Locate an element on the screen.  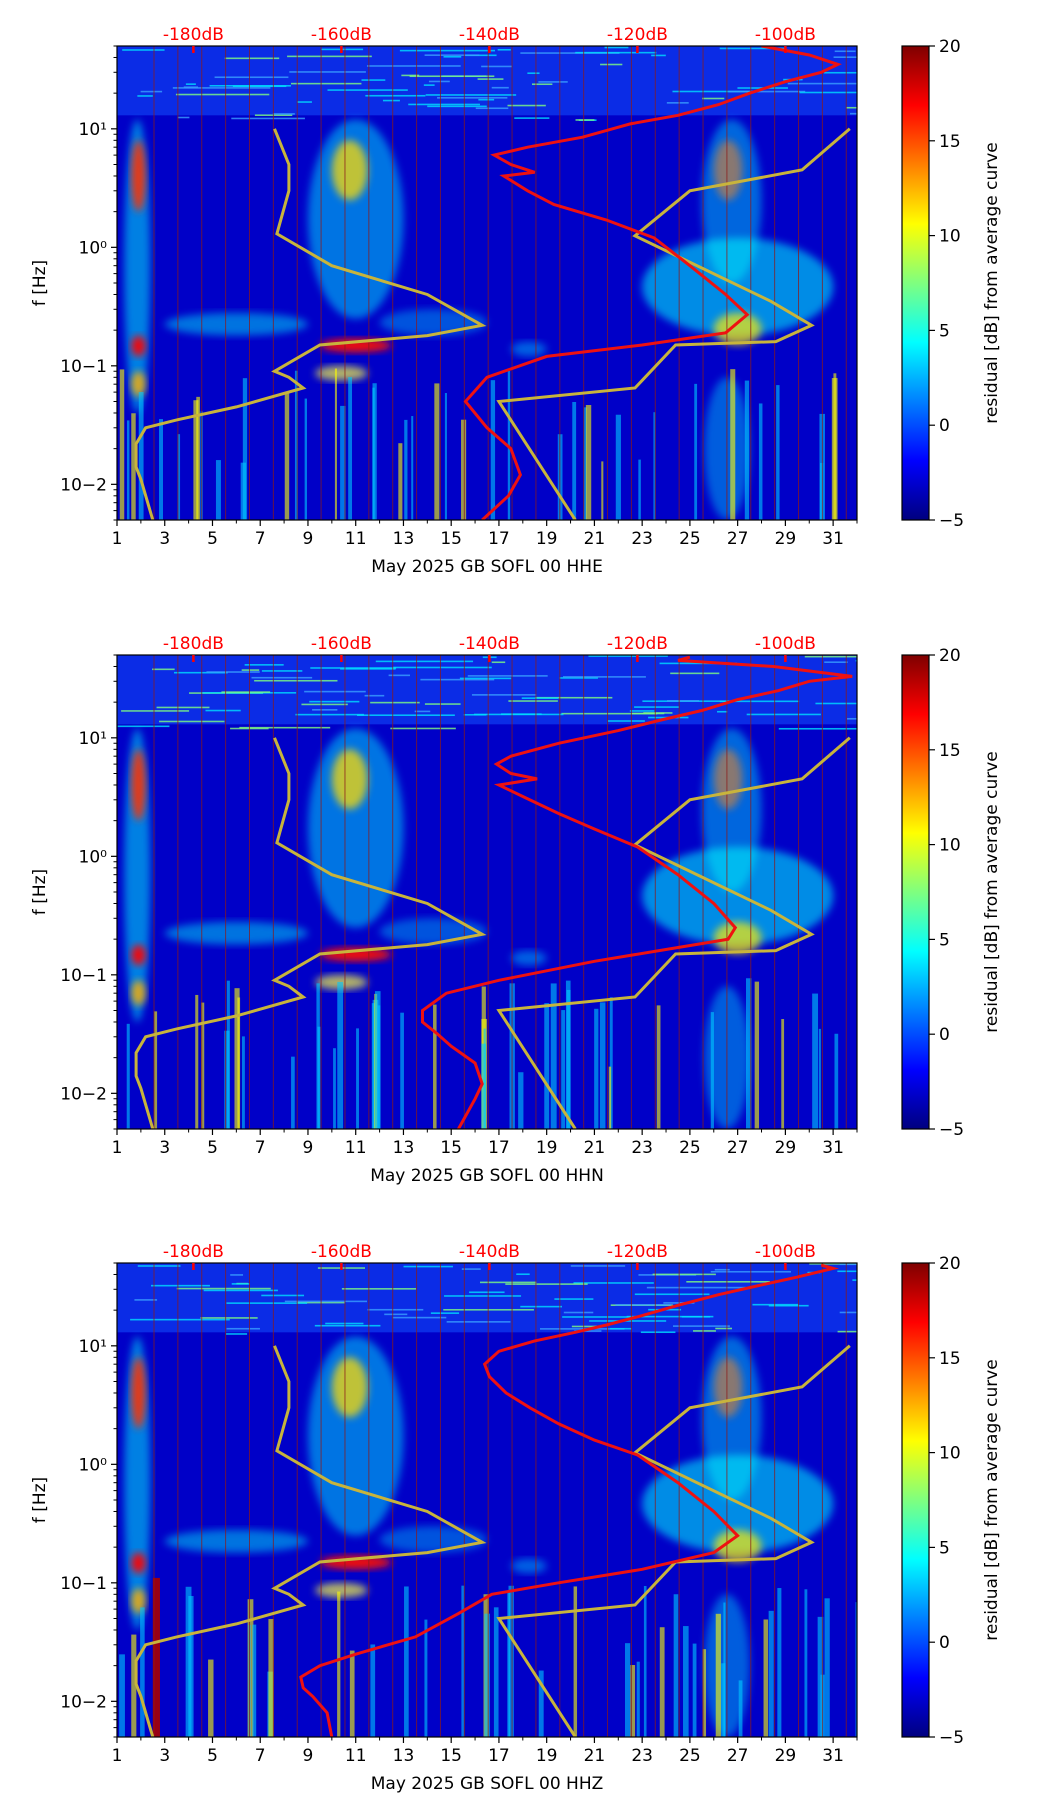
db-tick-label: -140dB is located at coordinates (489, 35).